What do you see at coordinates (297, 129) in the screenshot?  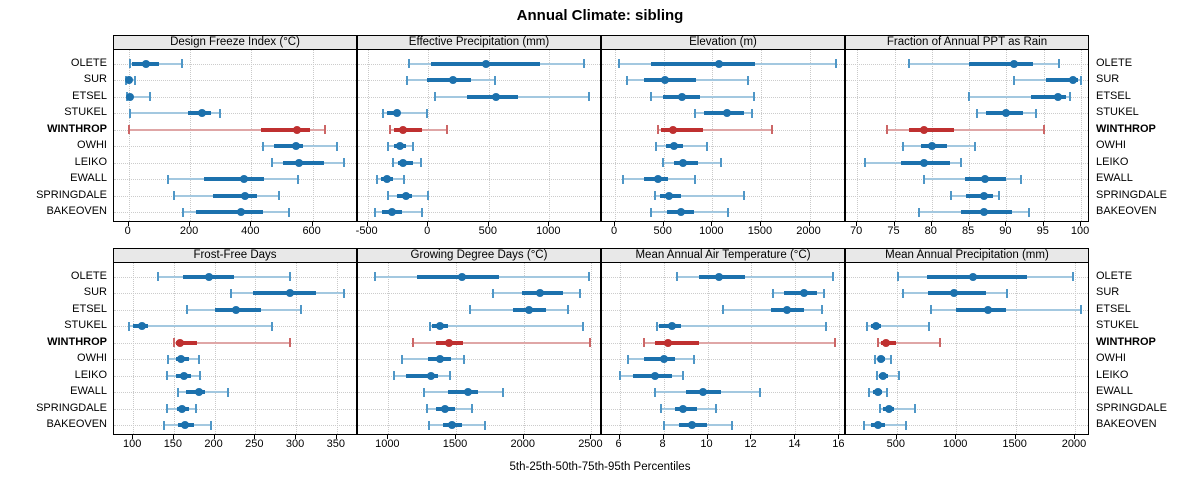 I see `median-dot-winthrop` at bounding box center [297, 129].